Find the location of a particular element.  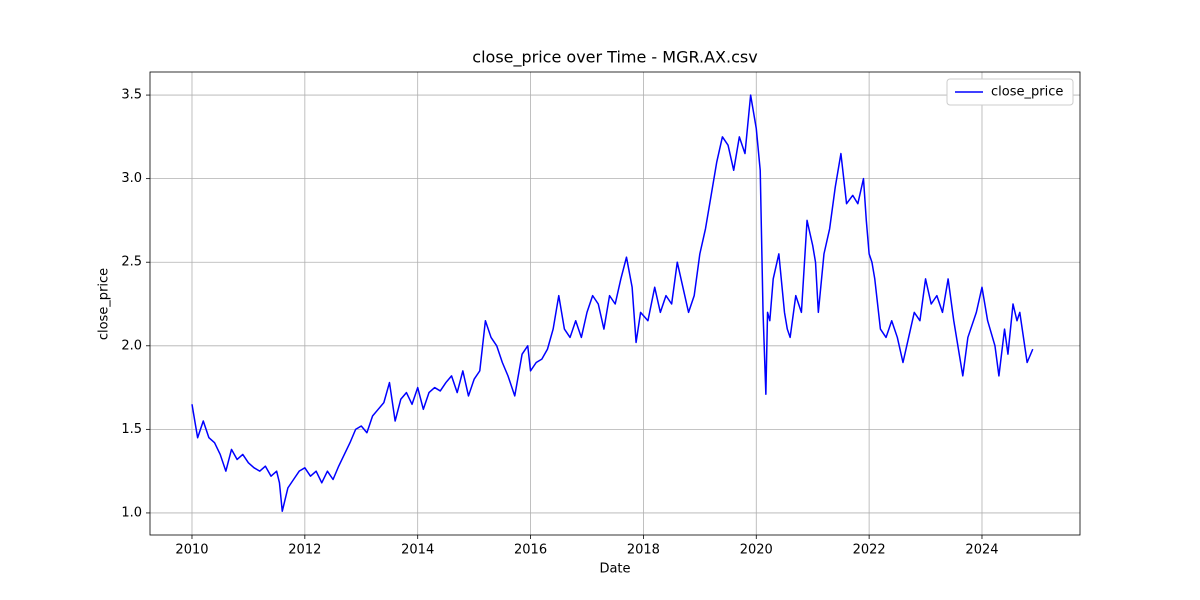

y-axis-label: close_price is located at coordinates (104, 304).